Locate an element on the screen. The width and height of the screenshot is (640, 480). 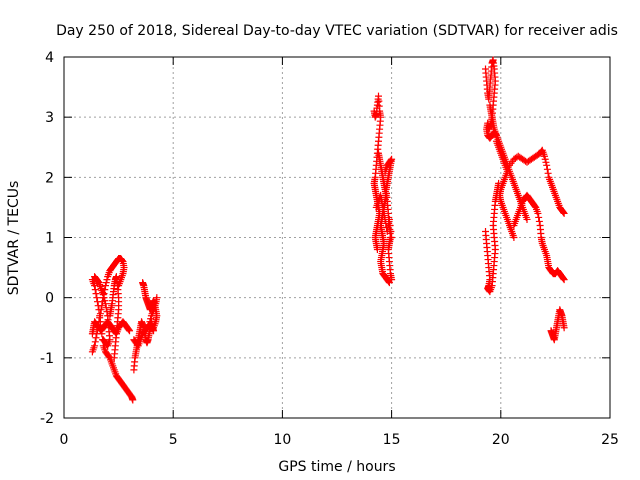
y-tick-label: -2 is located at coordinates (47, 419).